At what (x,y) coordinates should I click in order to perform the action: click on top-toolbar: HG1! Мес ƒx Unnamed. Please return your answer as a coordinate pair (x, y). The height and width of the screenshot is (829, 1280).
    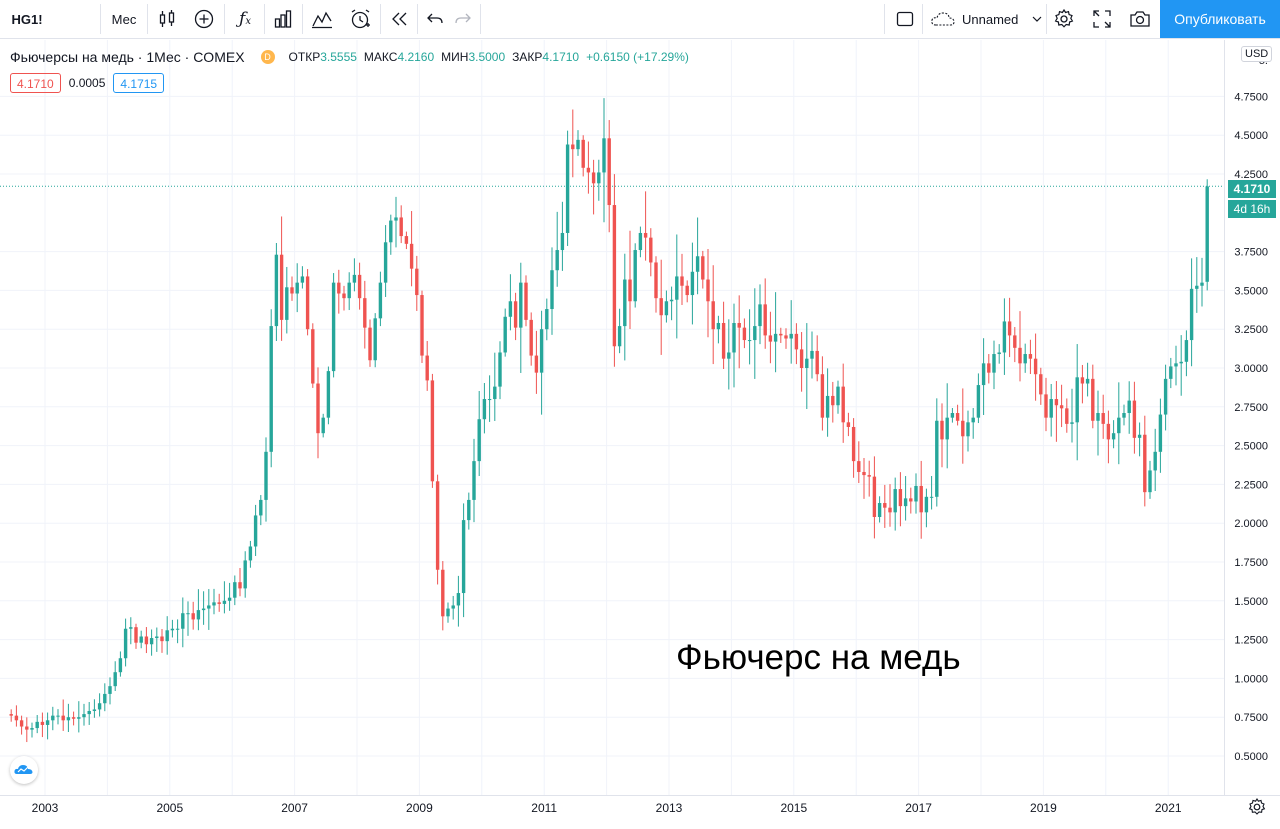
    Looking at the image, I should click on (640, 19).